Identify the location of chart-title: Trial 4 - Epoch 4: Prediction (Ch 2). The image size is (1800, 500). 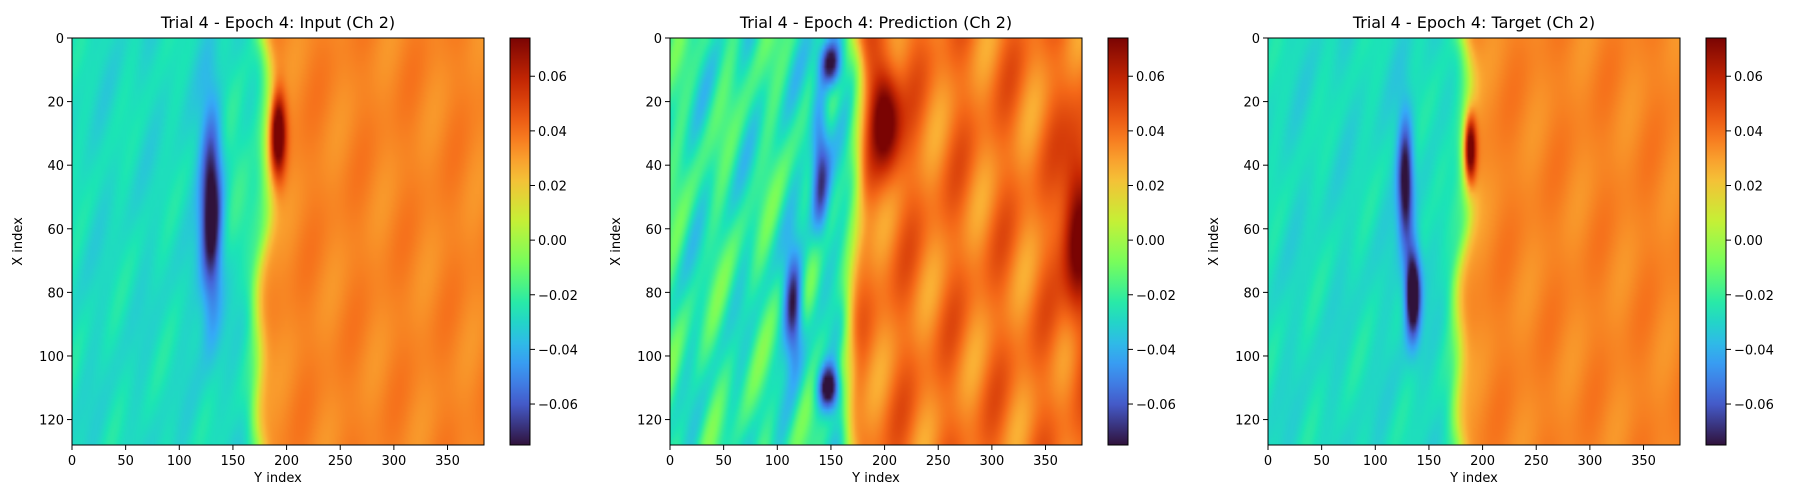
(875, 22).